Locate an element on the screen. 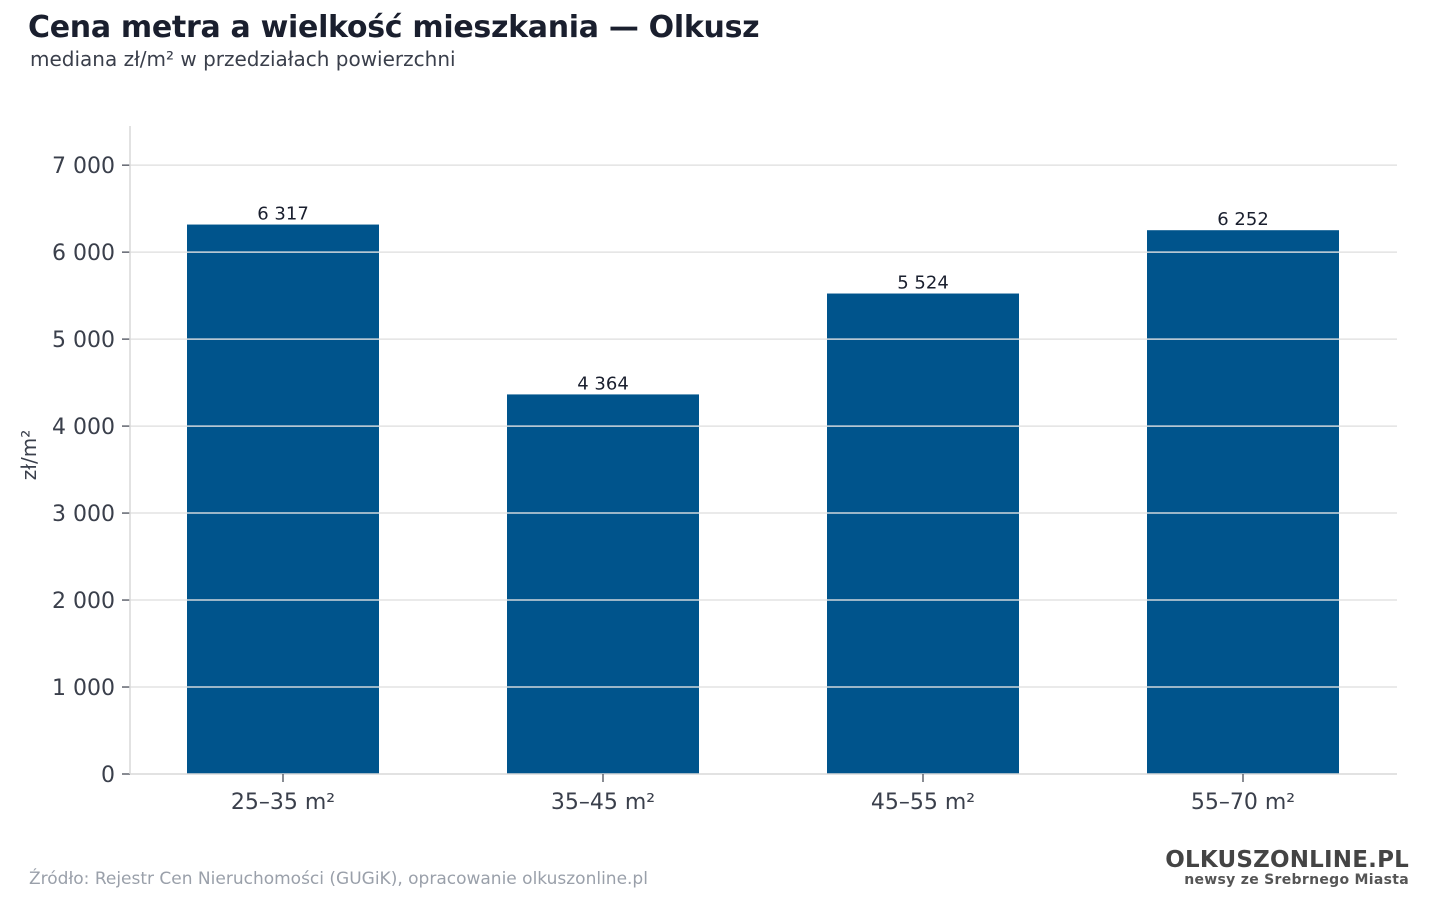 The height and width of the screenshot is (900, 1440). y-tick-label: 3 000 is located at coordinates (83, 514).